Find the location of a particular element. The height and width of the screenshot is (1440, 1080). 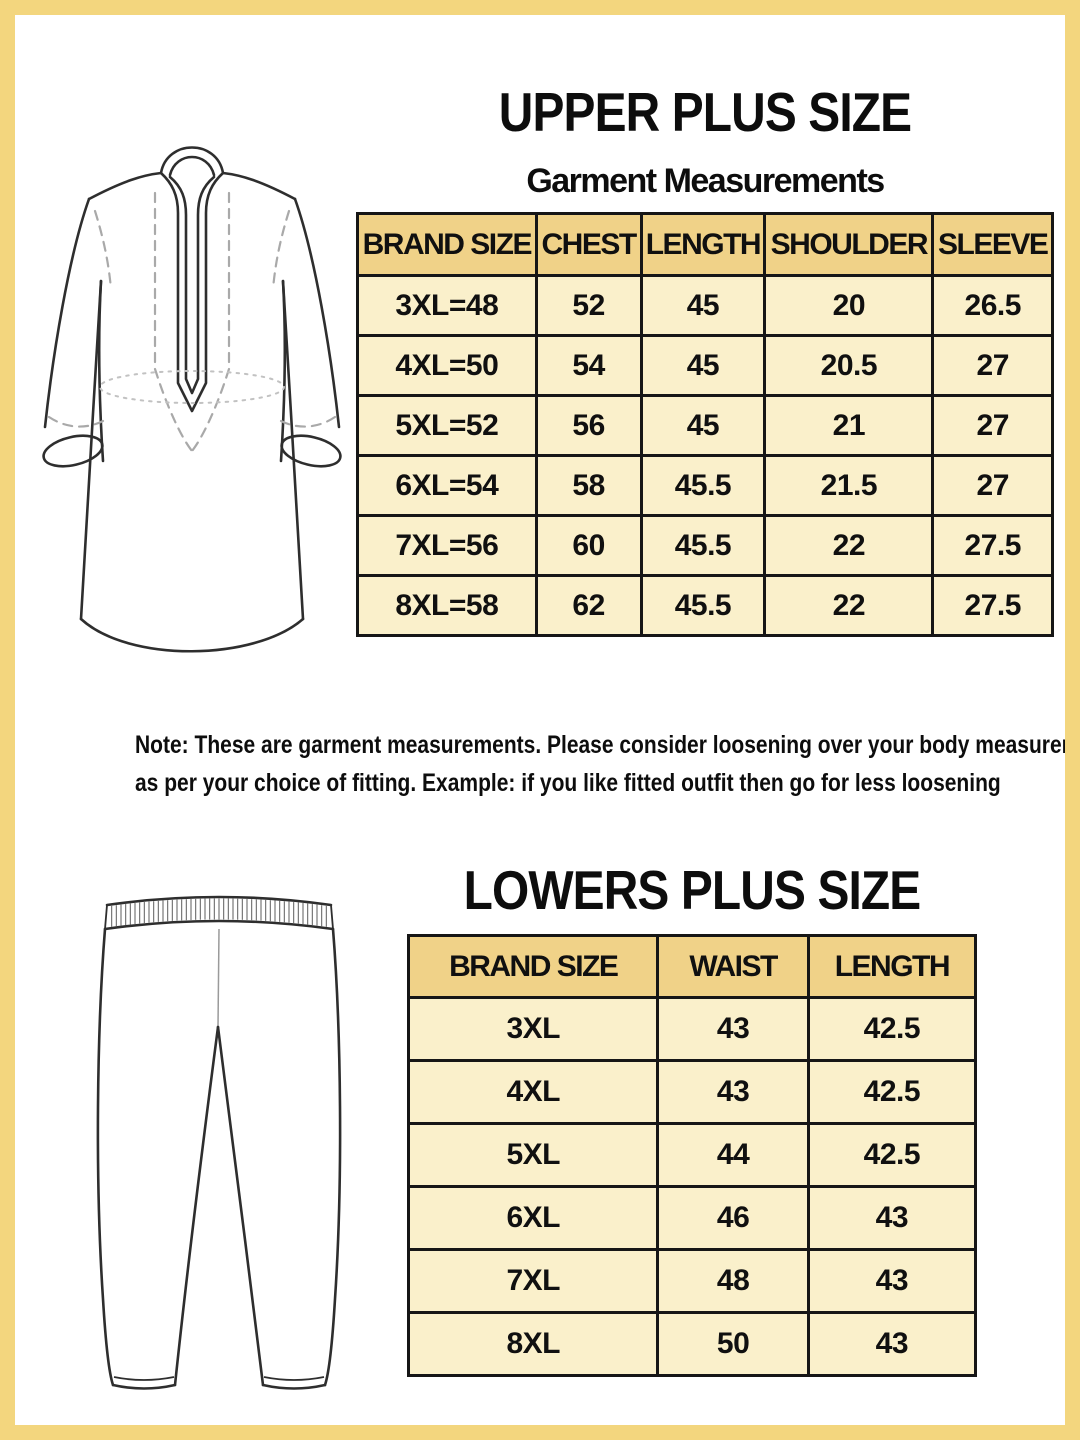

size-cell: 58 is located at coordinates (588, 485).